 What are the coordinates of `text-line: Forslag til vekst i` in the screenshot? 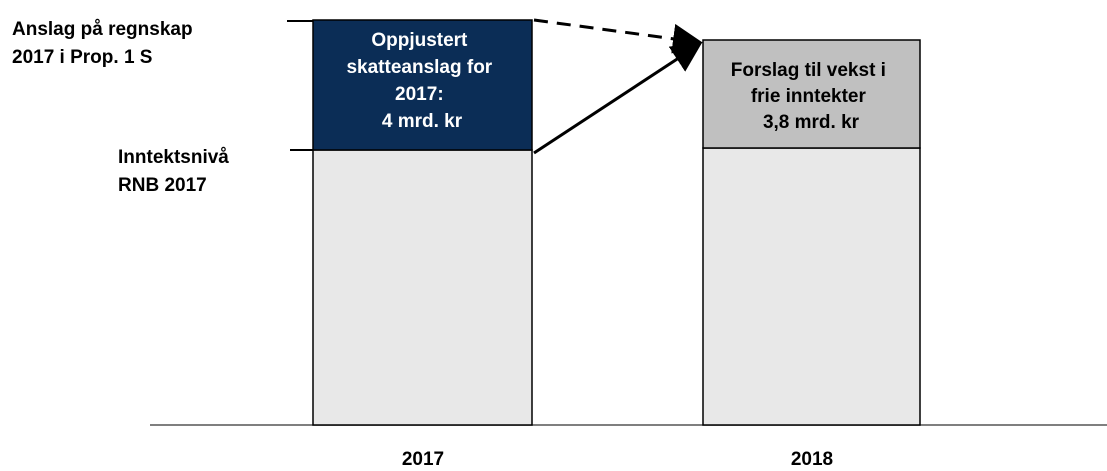 It's located at (808, 70).